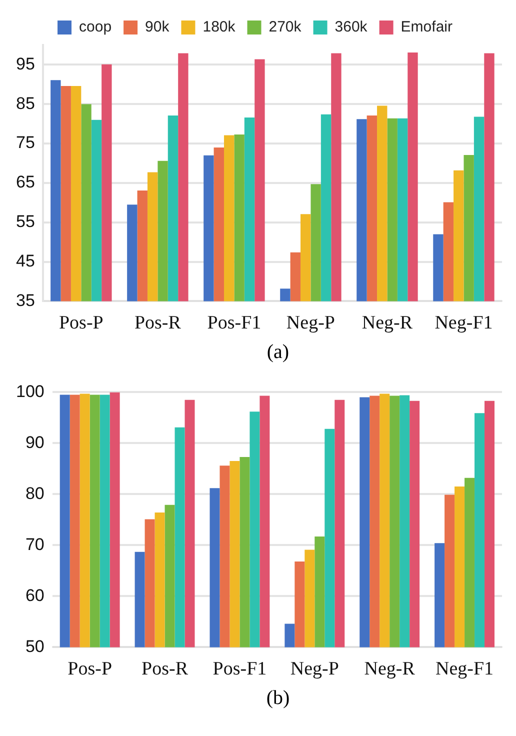 Image resolution: width=516 pixels, height=736 pixels. Describe the element at coordinates (95, 27) in the screenshot. I see `legend-label: coop` at that location.